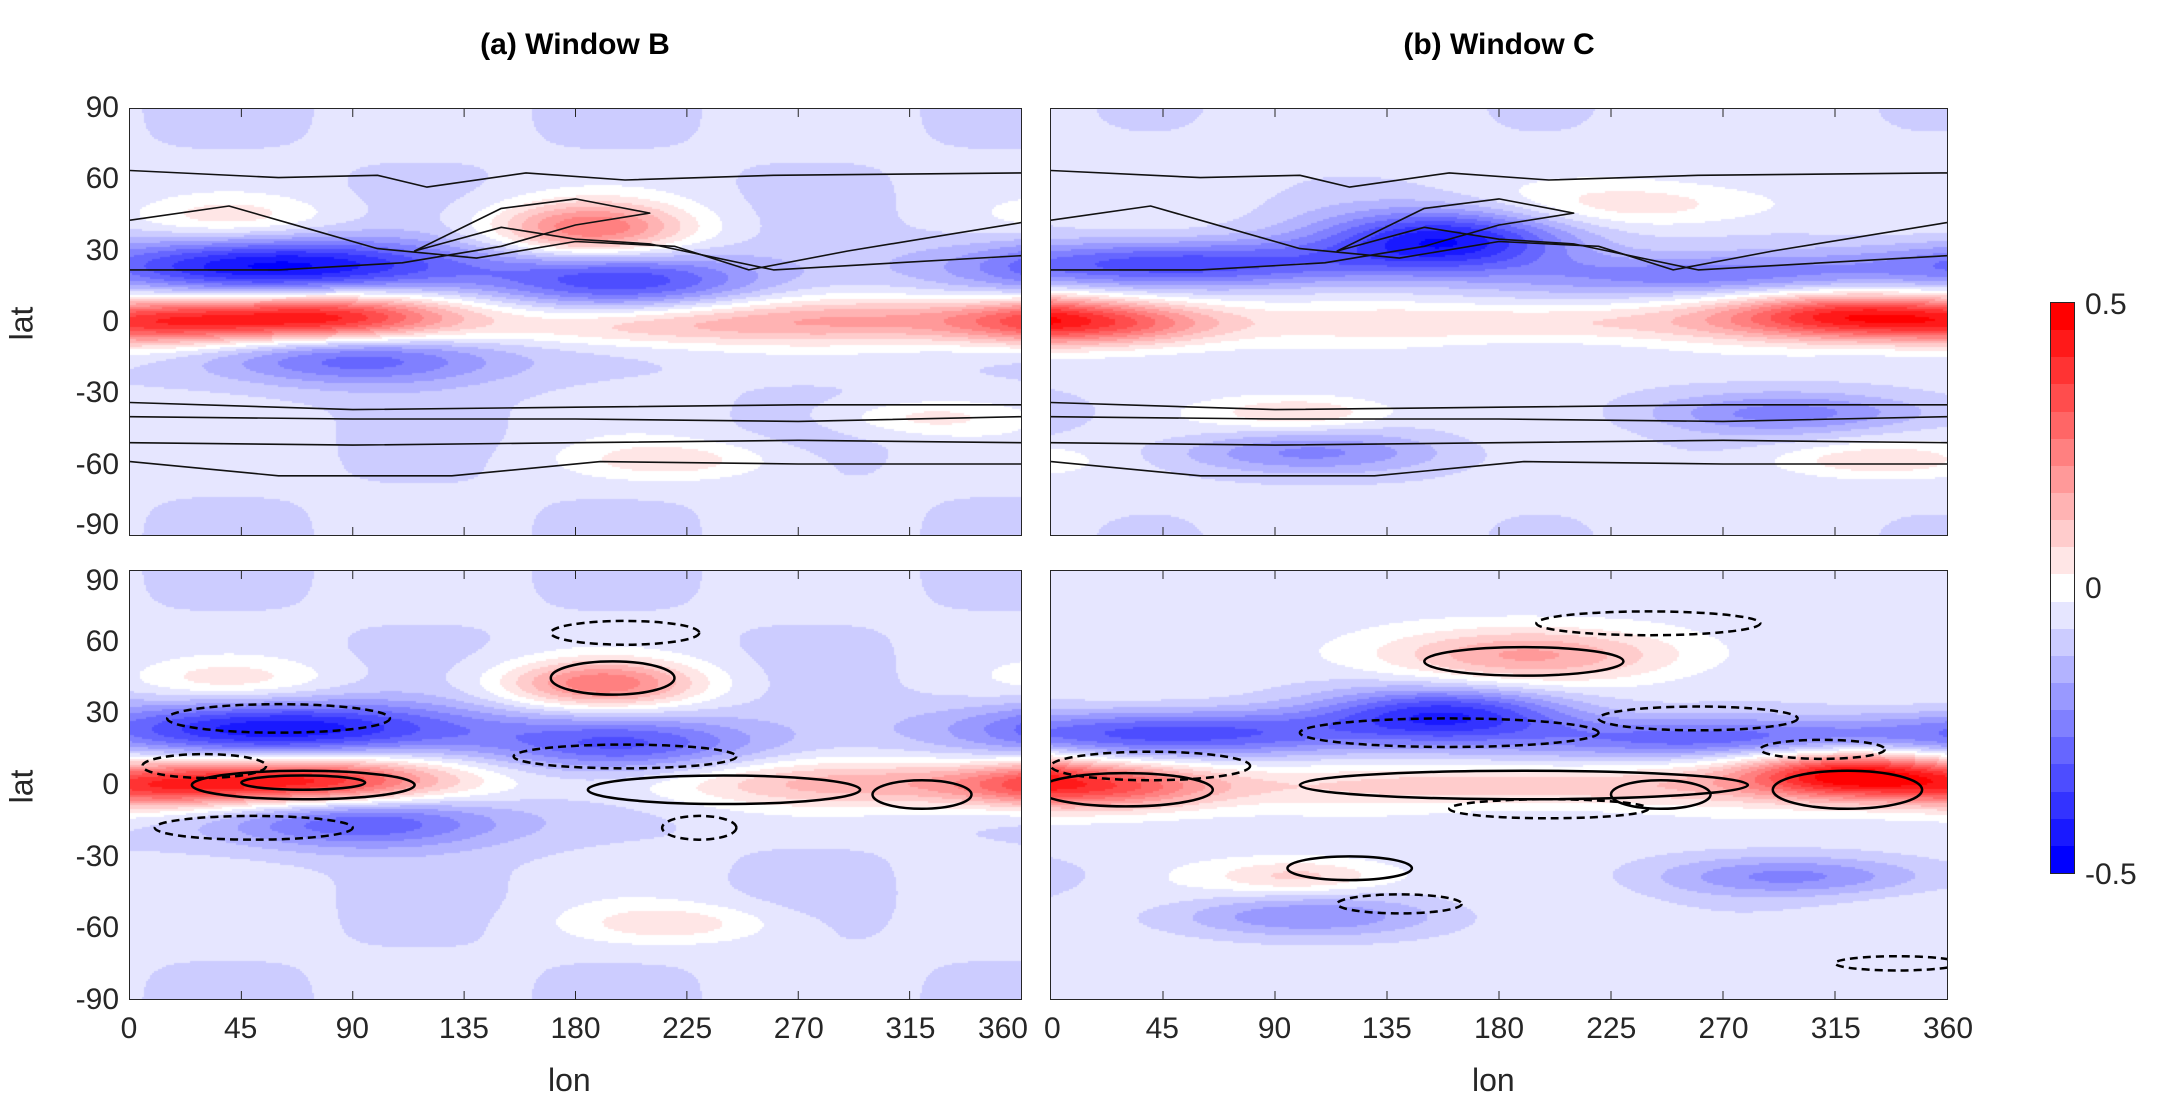 The image size is (2162, 1104). I want to click on y-axis-label-top: lat, so click(21, 323).